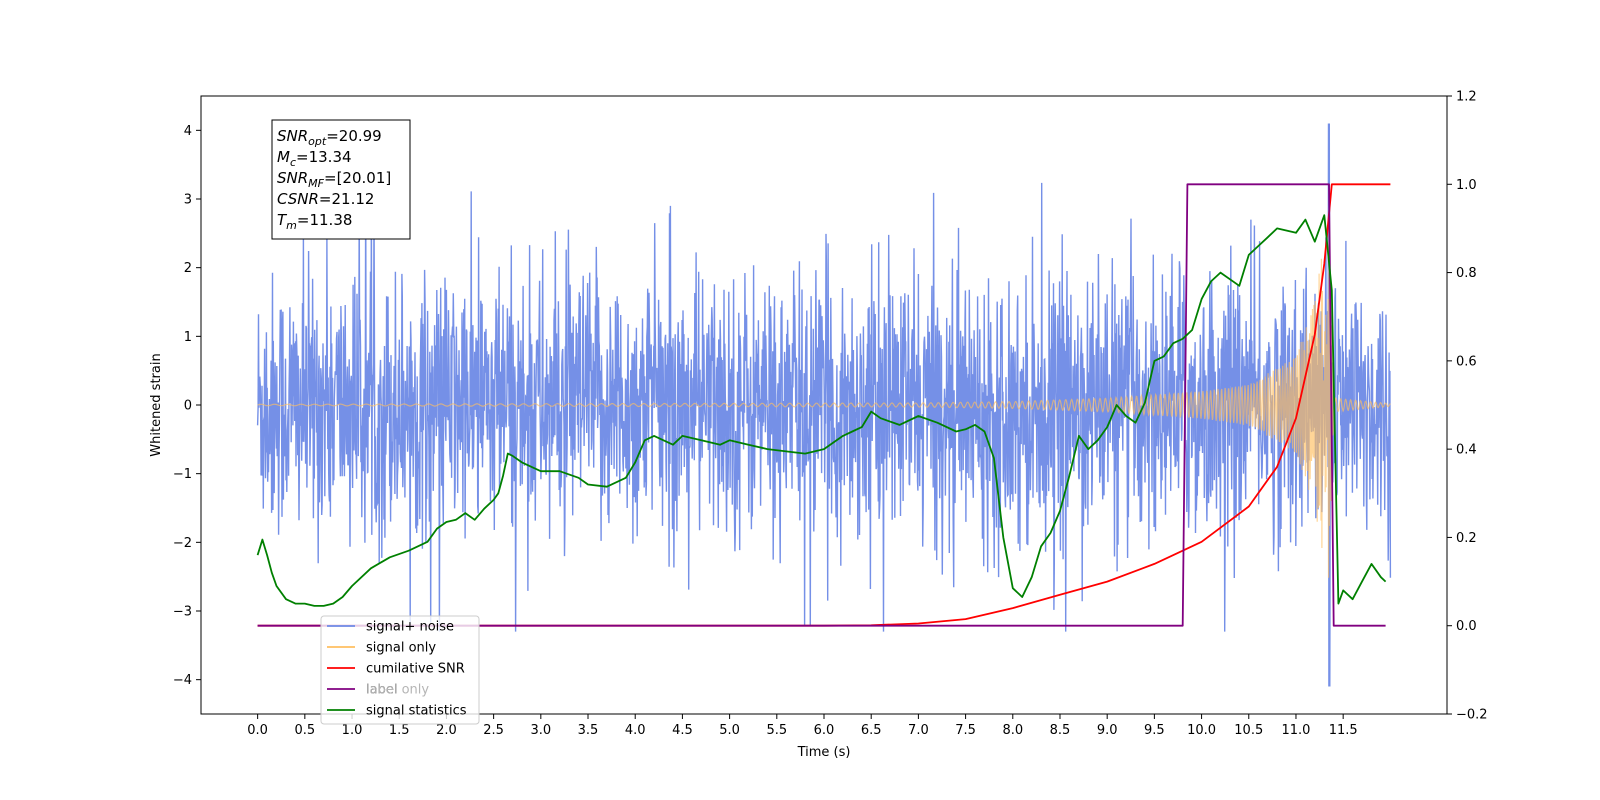  I want to click on y-tick-label: 0, so click(188, 406).